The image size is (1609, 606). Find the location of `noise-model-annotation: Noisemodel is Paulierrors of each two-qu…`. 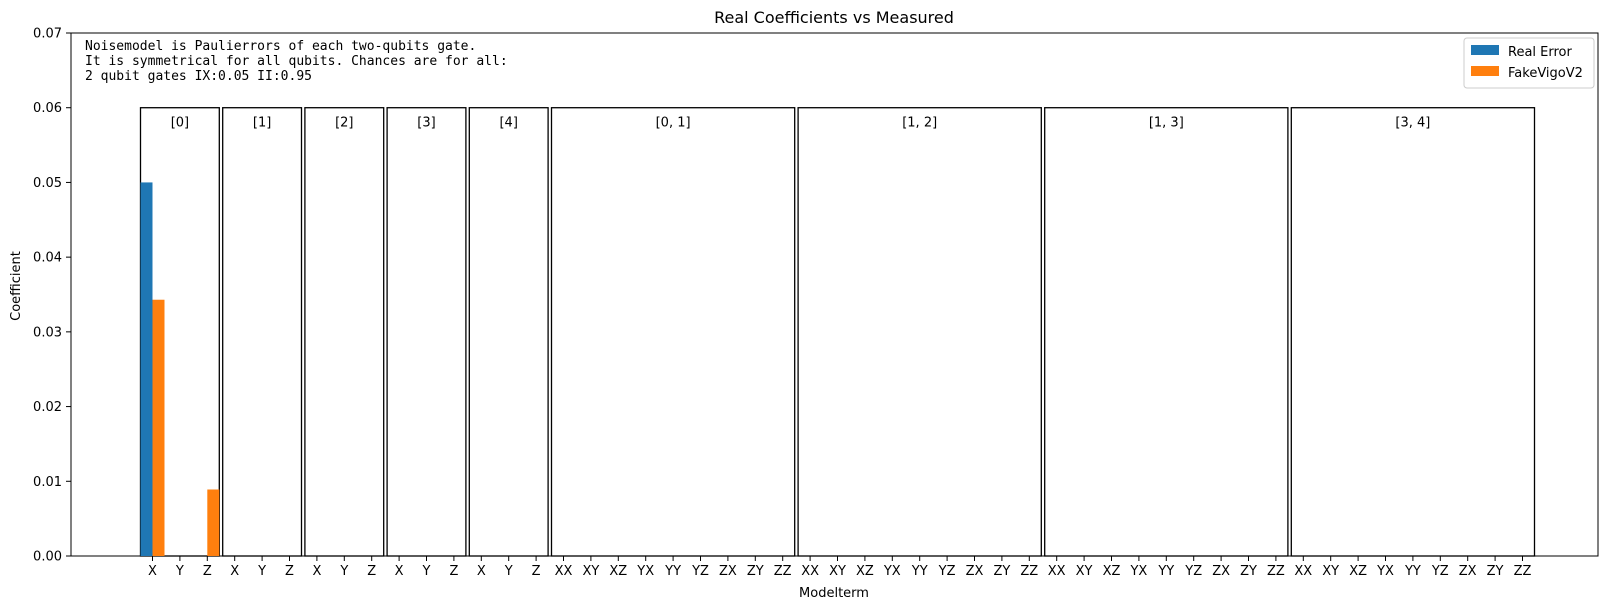

noise-model-annotation: Noisemodel is Paulierrors of each two-qu… is located at coordinates (296, 61).